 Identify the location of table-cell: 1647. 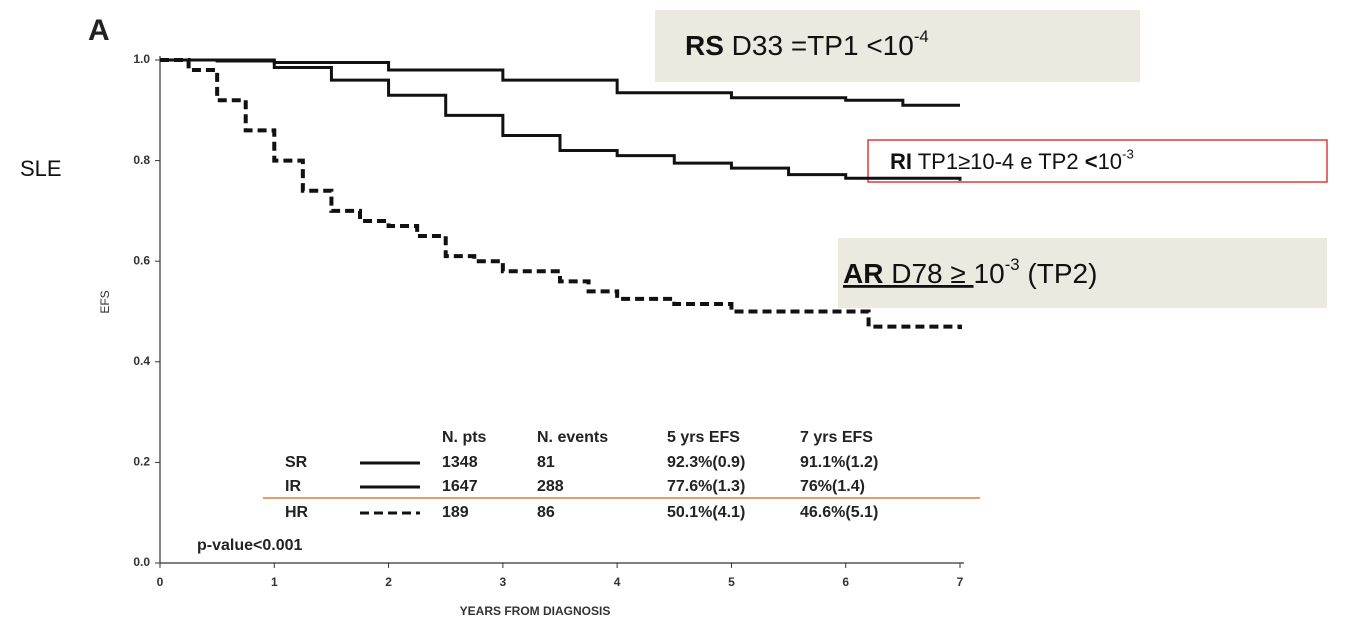
(460, 486).